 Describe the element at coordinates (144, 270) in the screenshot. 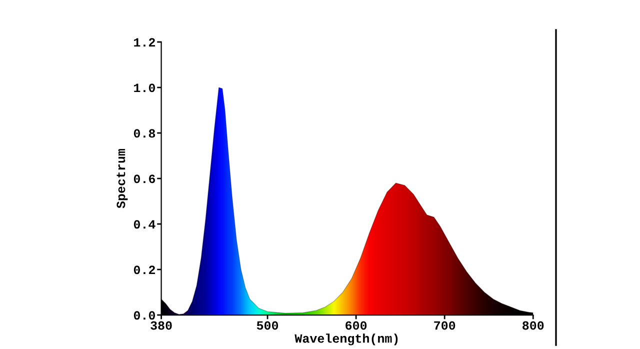

I see `y-tick-label: 0.2` at that location.